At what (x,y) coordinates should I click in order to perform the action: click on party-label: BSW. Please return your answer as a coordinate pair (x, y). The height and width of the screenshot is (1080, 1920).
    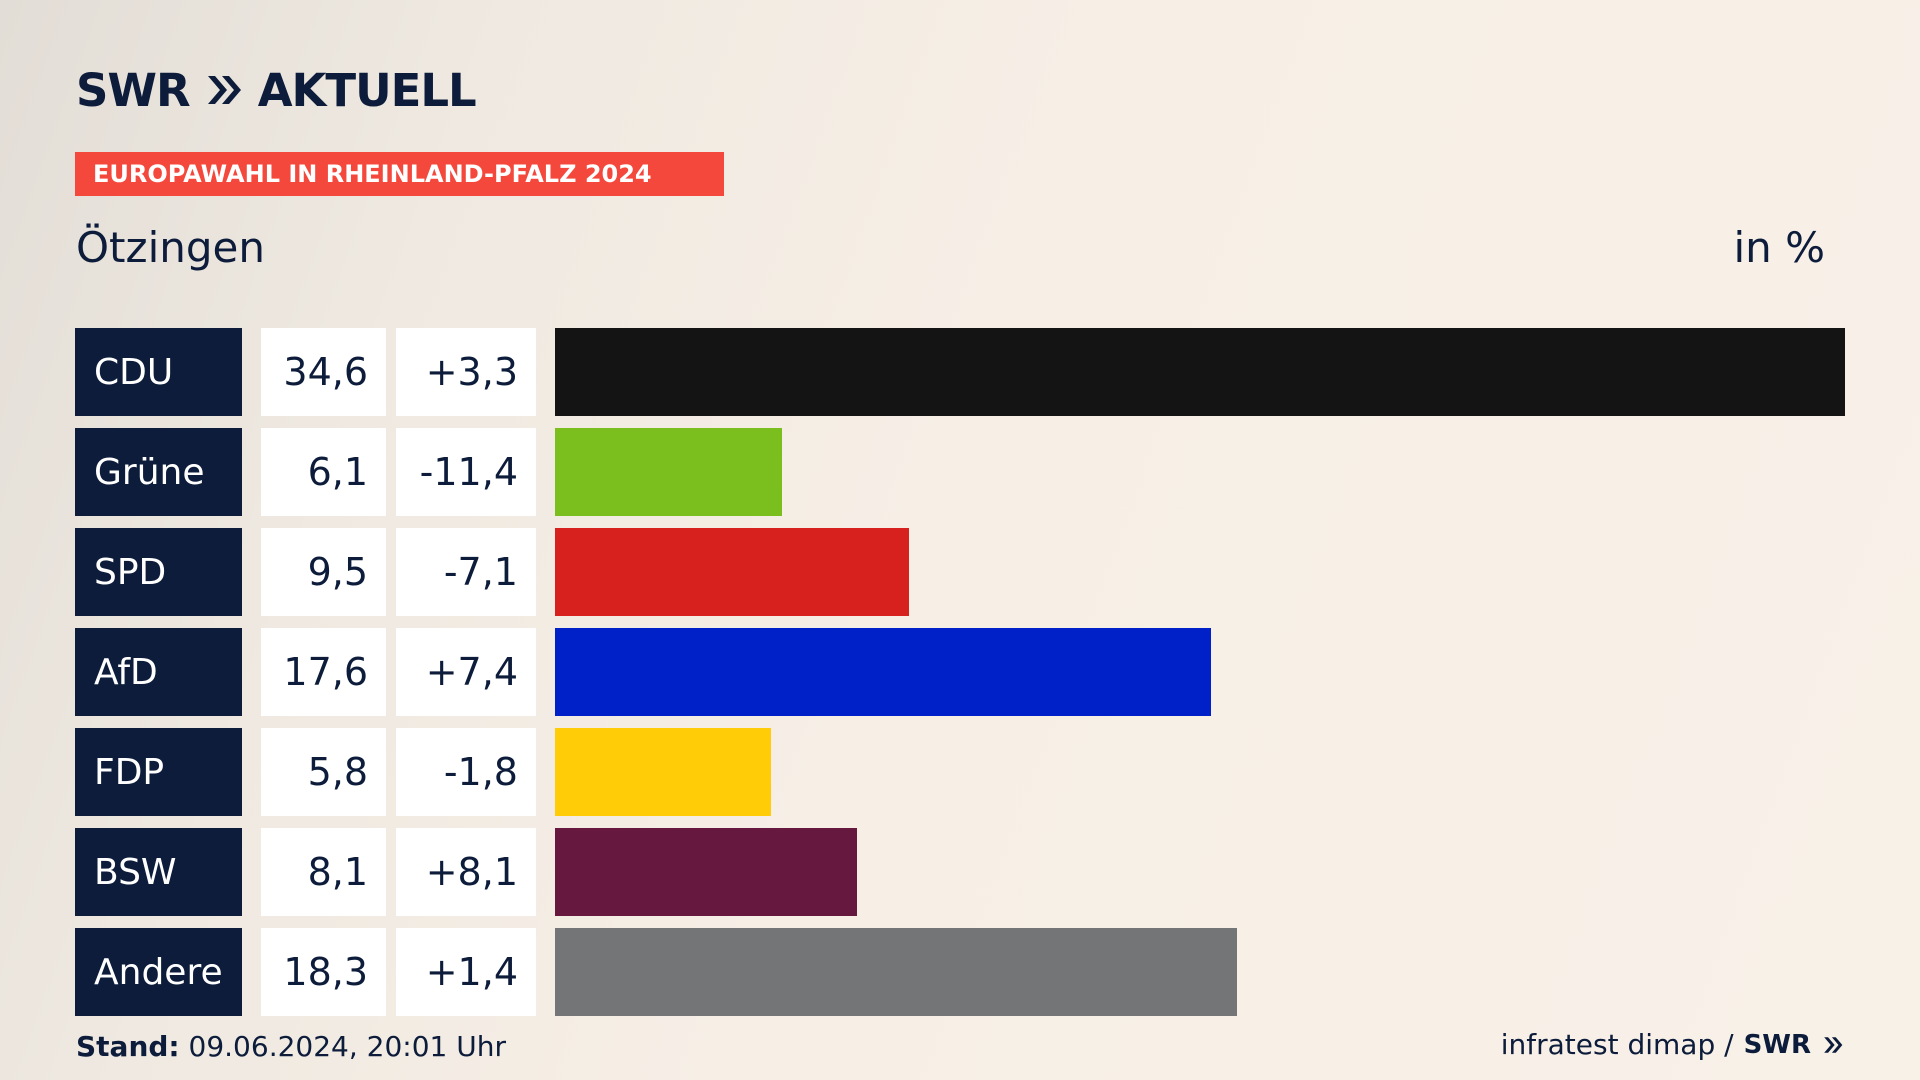
    Looking at the image, I should click on (158, 872).